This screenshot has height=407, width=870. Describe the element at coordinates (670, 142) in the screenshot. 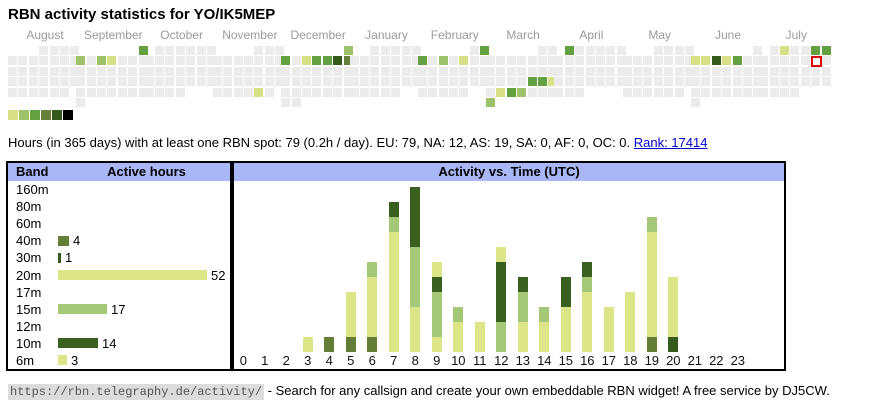

I see `rank-link: Rank: 17414` at that location.